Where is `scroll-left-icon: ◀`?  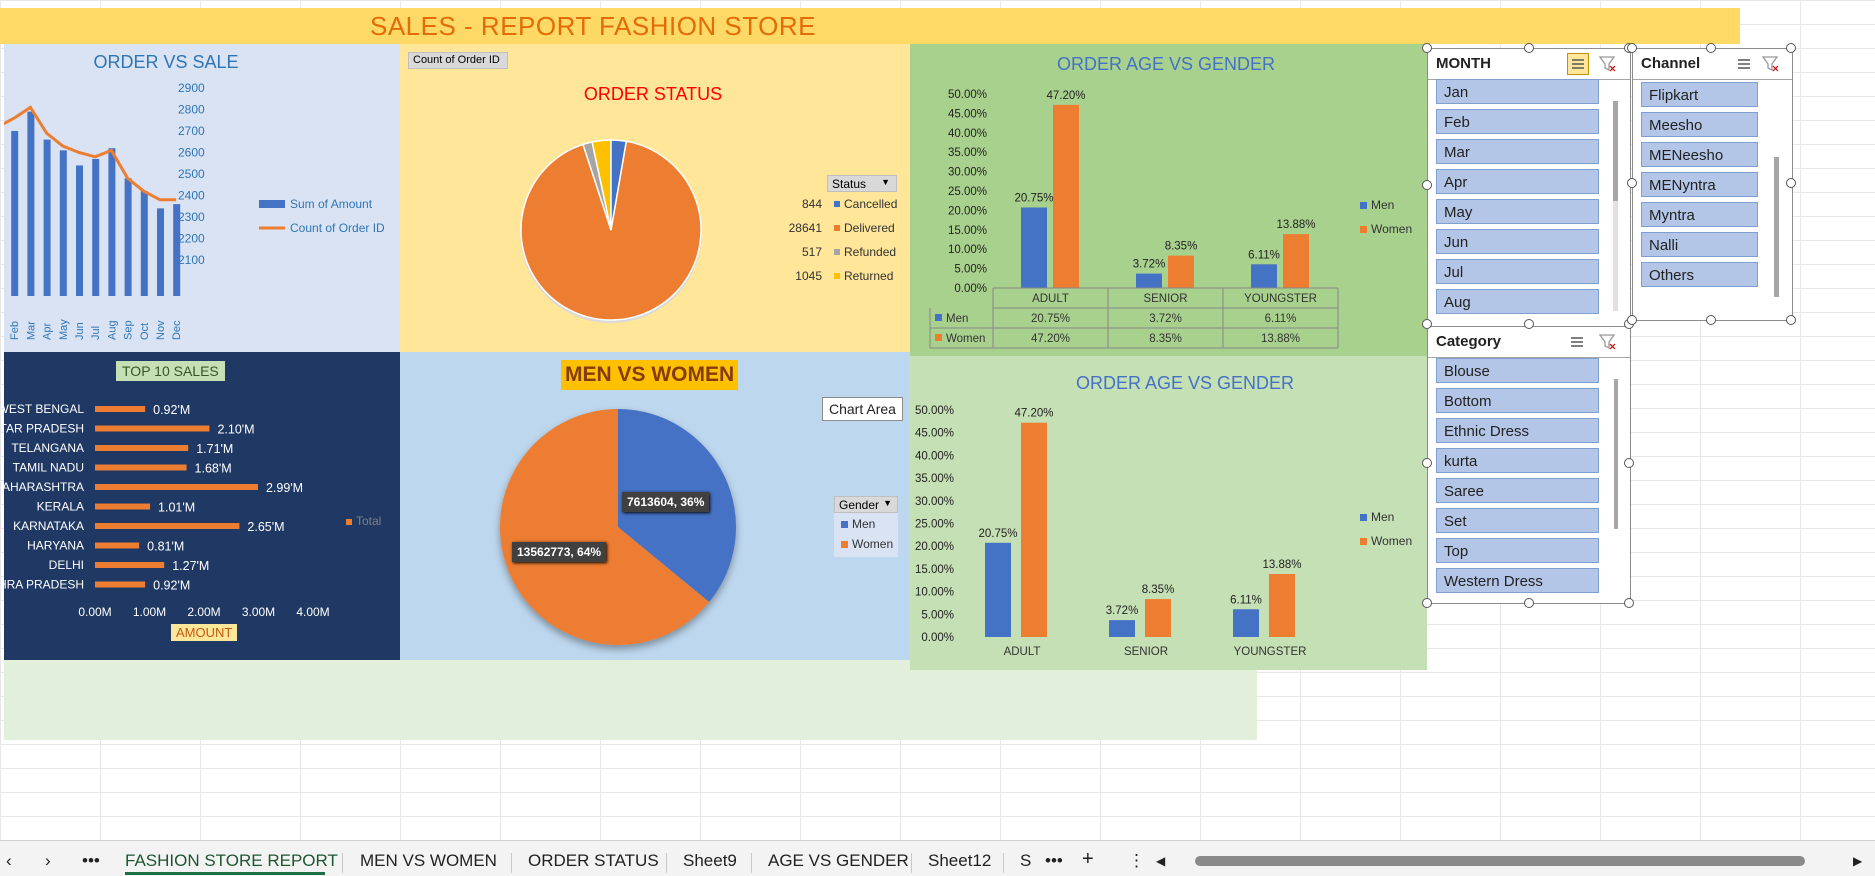
scroll-left-icon: ◀ is located at coordinates (1161, 861).